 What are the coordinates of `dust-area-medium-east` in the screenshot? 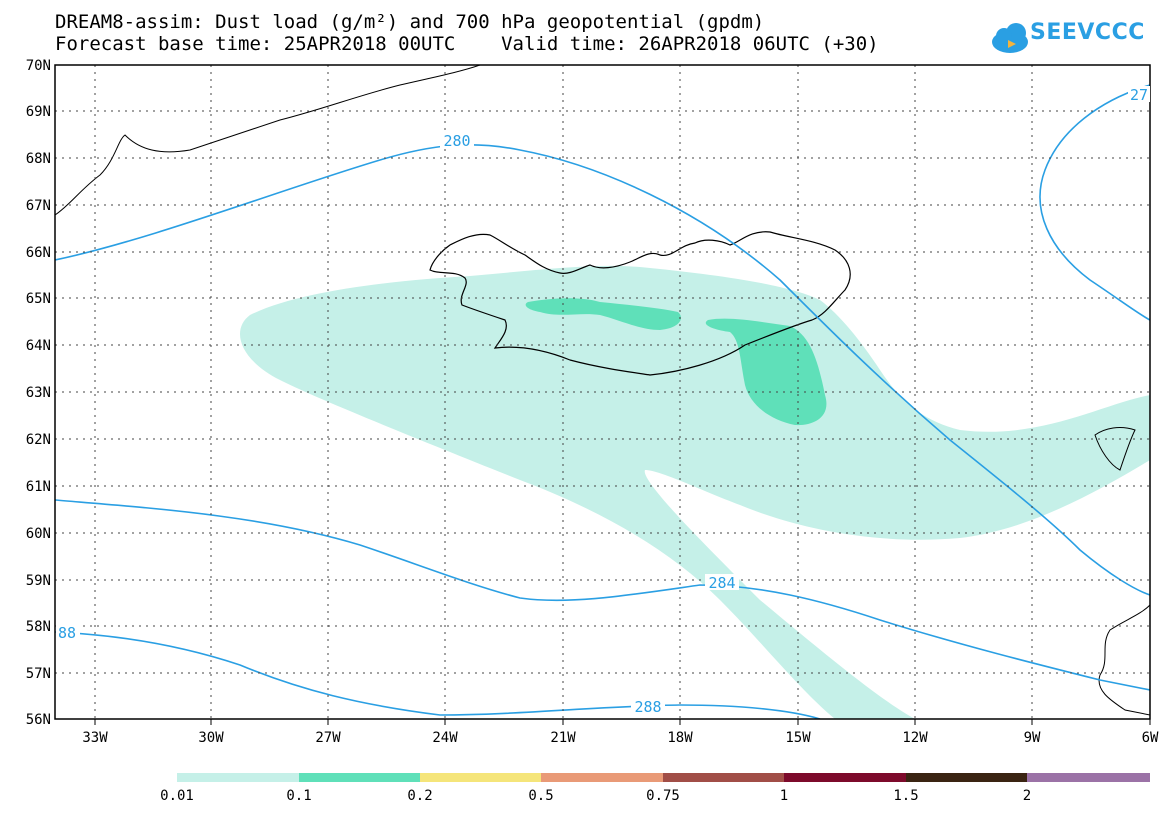 It's located at (766, 372).